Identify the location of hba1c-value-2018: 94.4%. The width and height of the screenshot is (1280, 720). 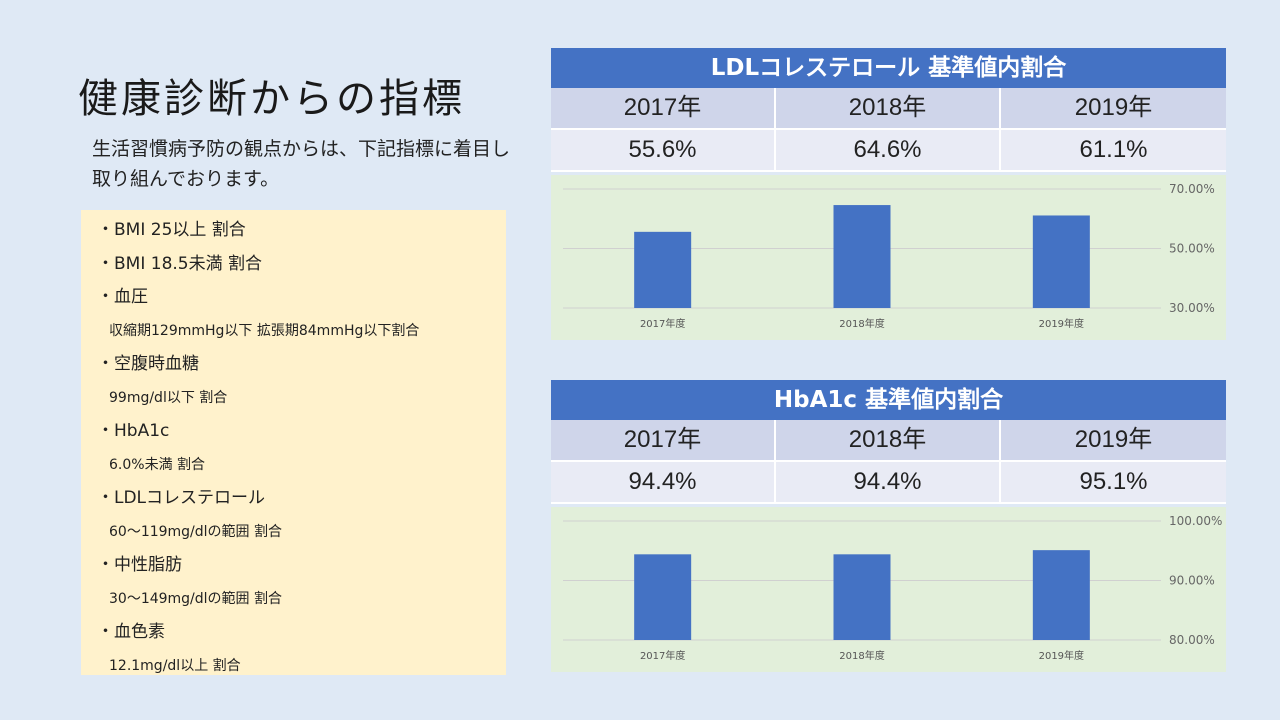
(888, 483).